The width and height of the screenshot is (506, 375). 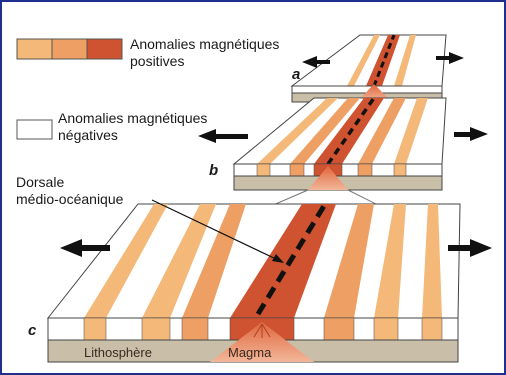 I want to click on ridge-leader-line, so click(x=215, y=230).